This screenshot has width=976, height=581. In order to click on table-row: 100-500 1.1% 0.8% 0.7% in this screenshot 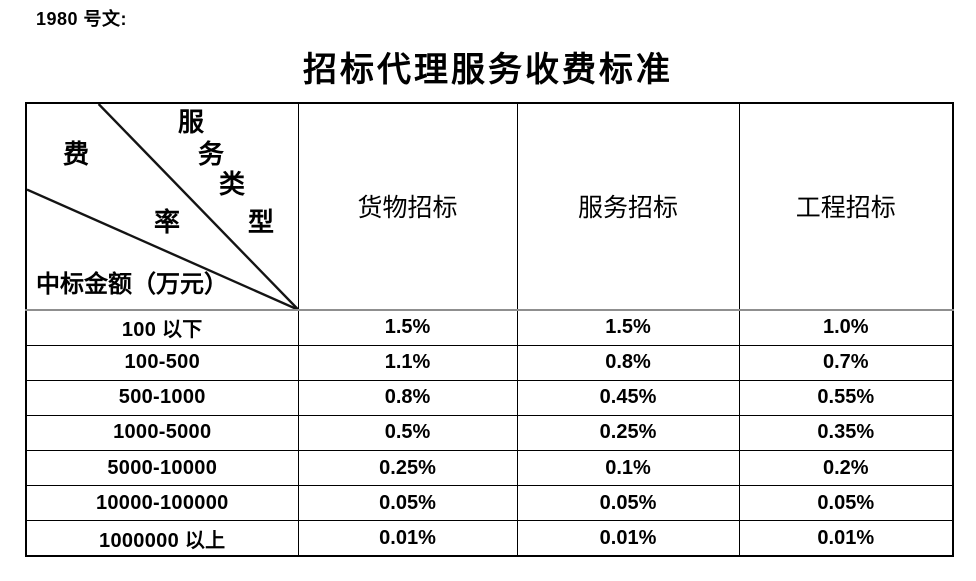, I will do `click(489, 362)`.